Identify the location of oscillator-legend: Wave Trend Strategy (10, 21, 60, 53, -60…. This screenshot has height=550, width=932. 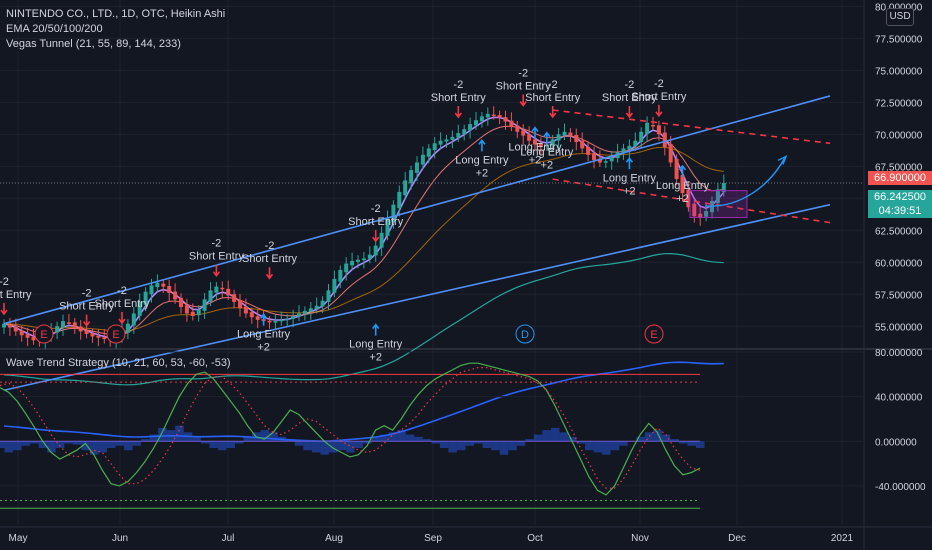
(118, 363).